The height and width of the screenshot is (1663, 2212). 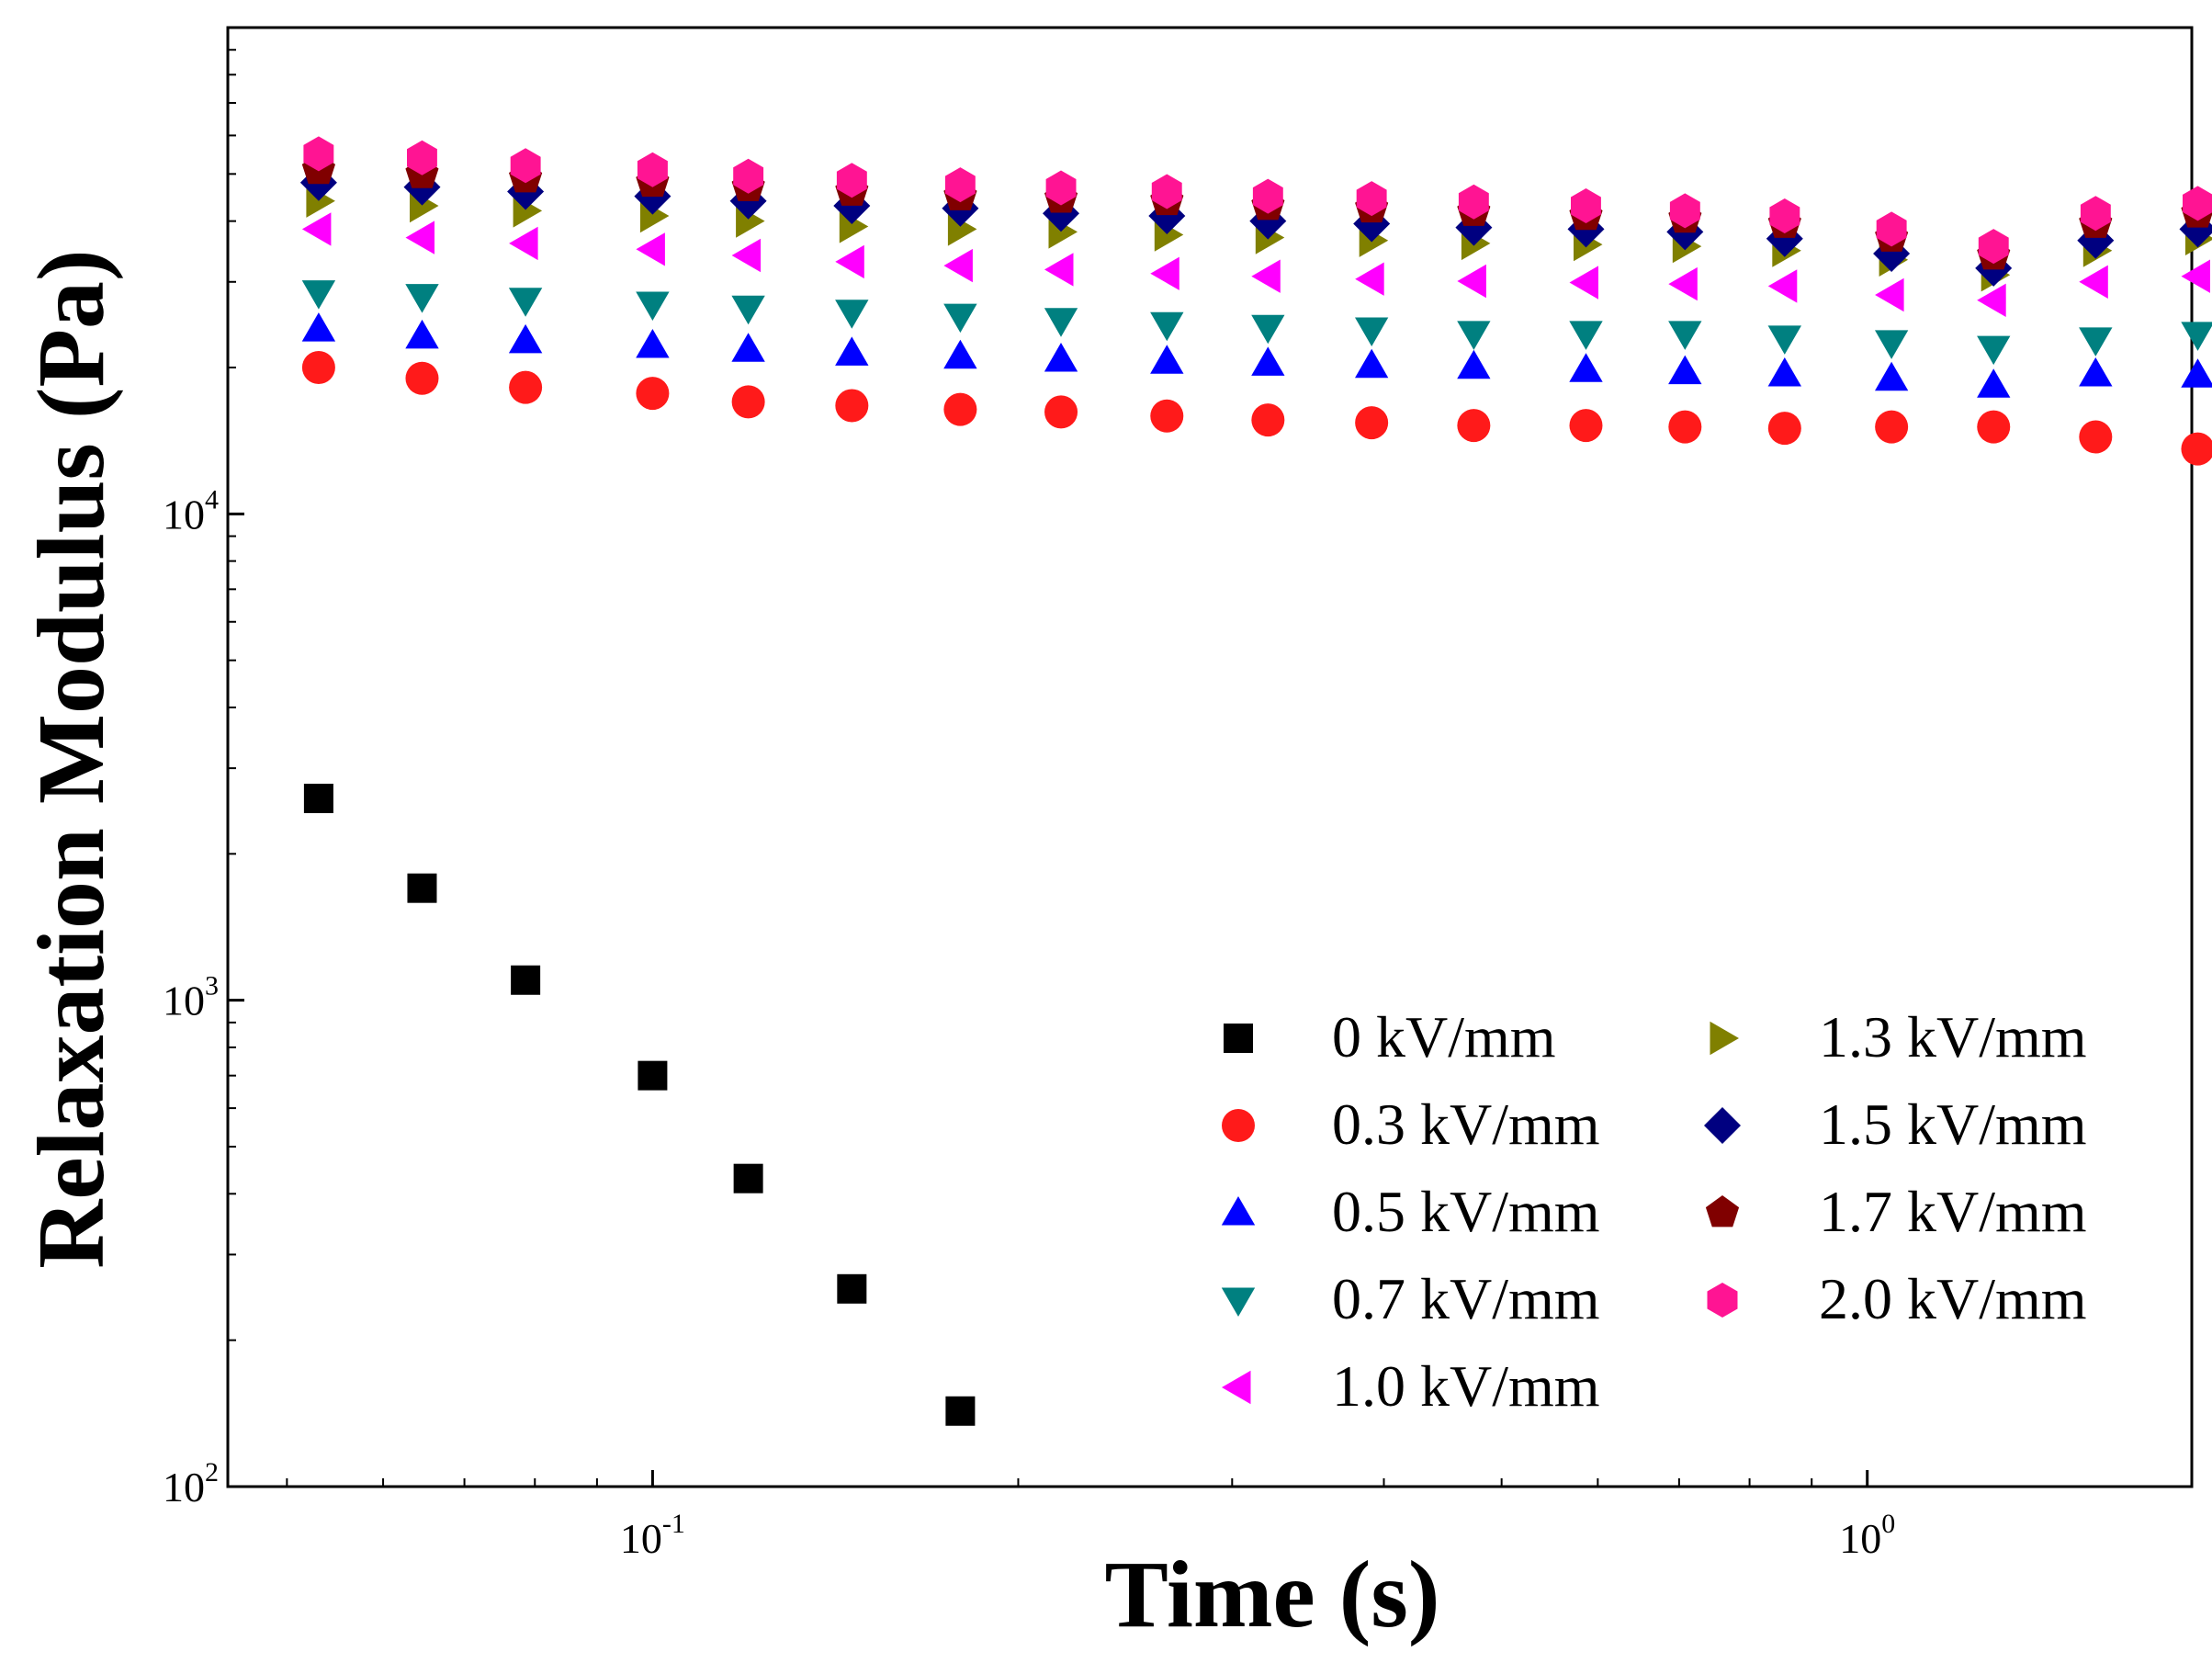 What do you see at coordinates (1466, 1124) in the screenshot?
I see `legend-label: 0.3 kV/mm` at bounding box center [1466, 1124].